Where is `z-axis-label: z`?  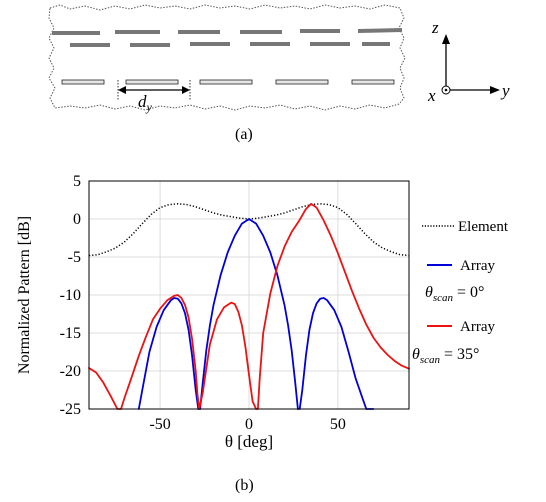 z-axis-label: z is located at coordinates (435, 27).